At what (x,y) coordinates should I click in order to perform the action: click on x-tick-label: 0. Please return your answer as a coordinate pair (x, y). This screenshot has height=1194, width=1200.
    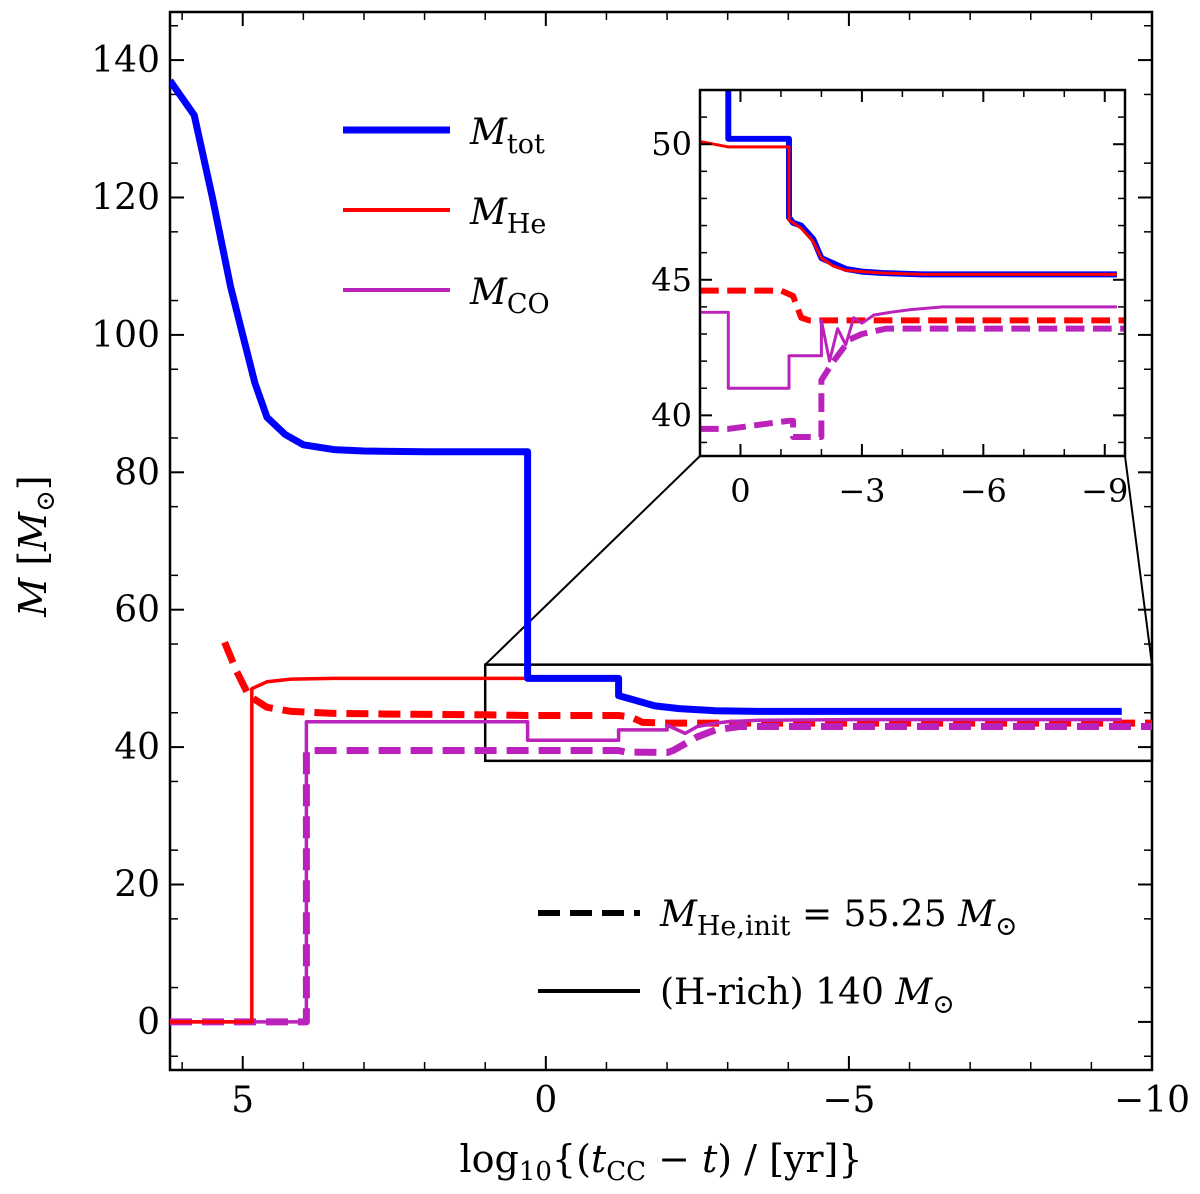
    Looking at the image, I should click on (545, 1100).